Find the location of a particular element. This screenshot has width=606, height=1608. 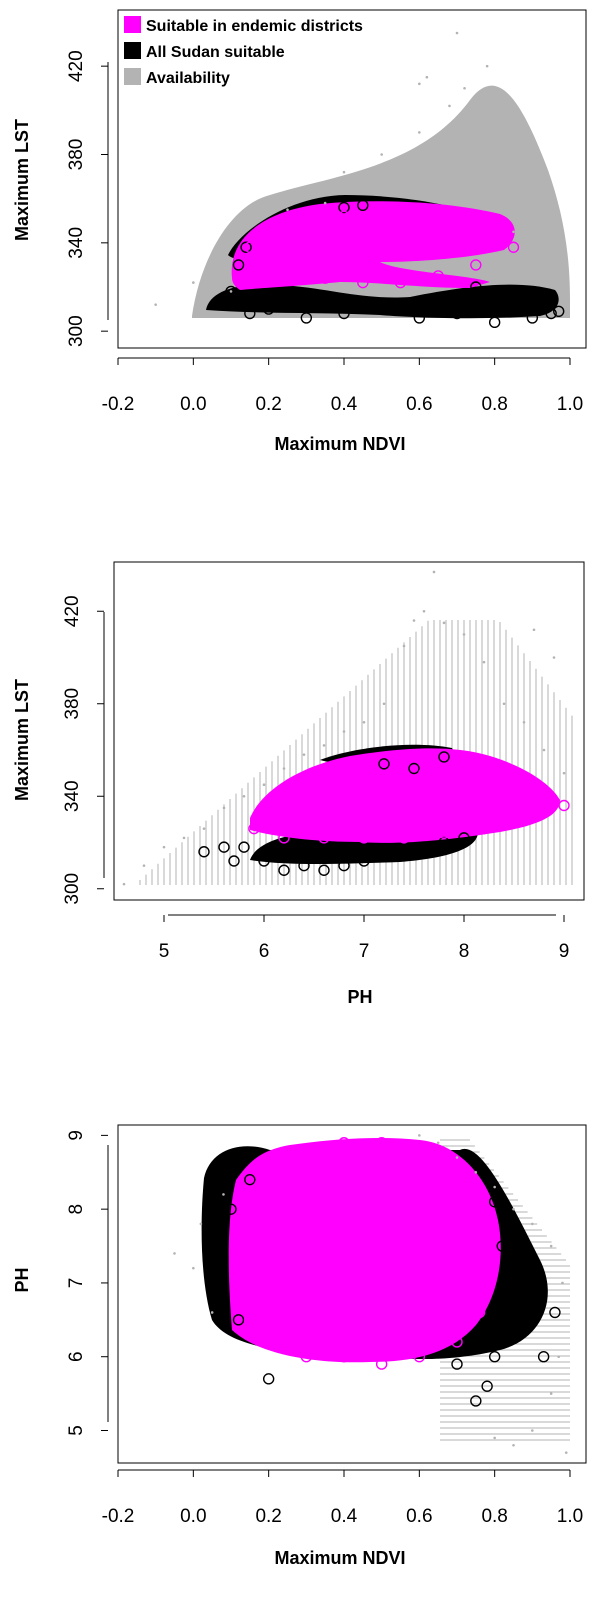

legend-swatch-endemic is located at coordinates (132, 24).